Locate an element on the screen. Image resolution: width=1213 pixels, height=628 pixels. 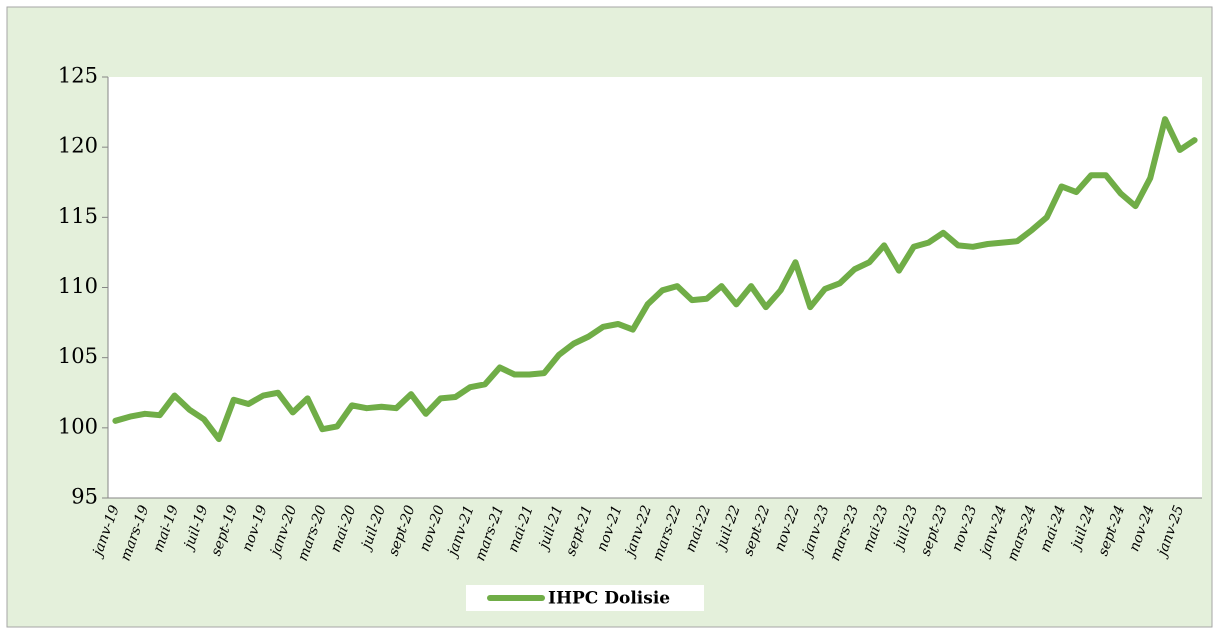
y-tick-label: 125 is located at coordinates (78, 76).